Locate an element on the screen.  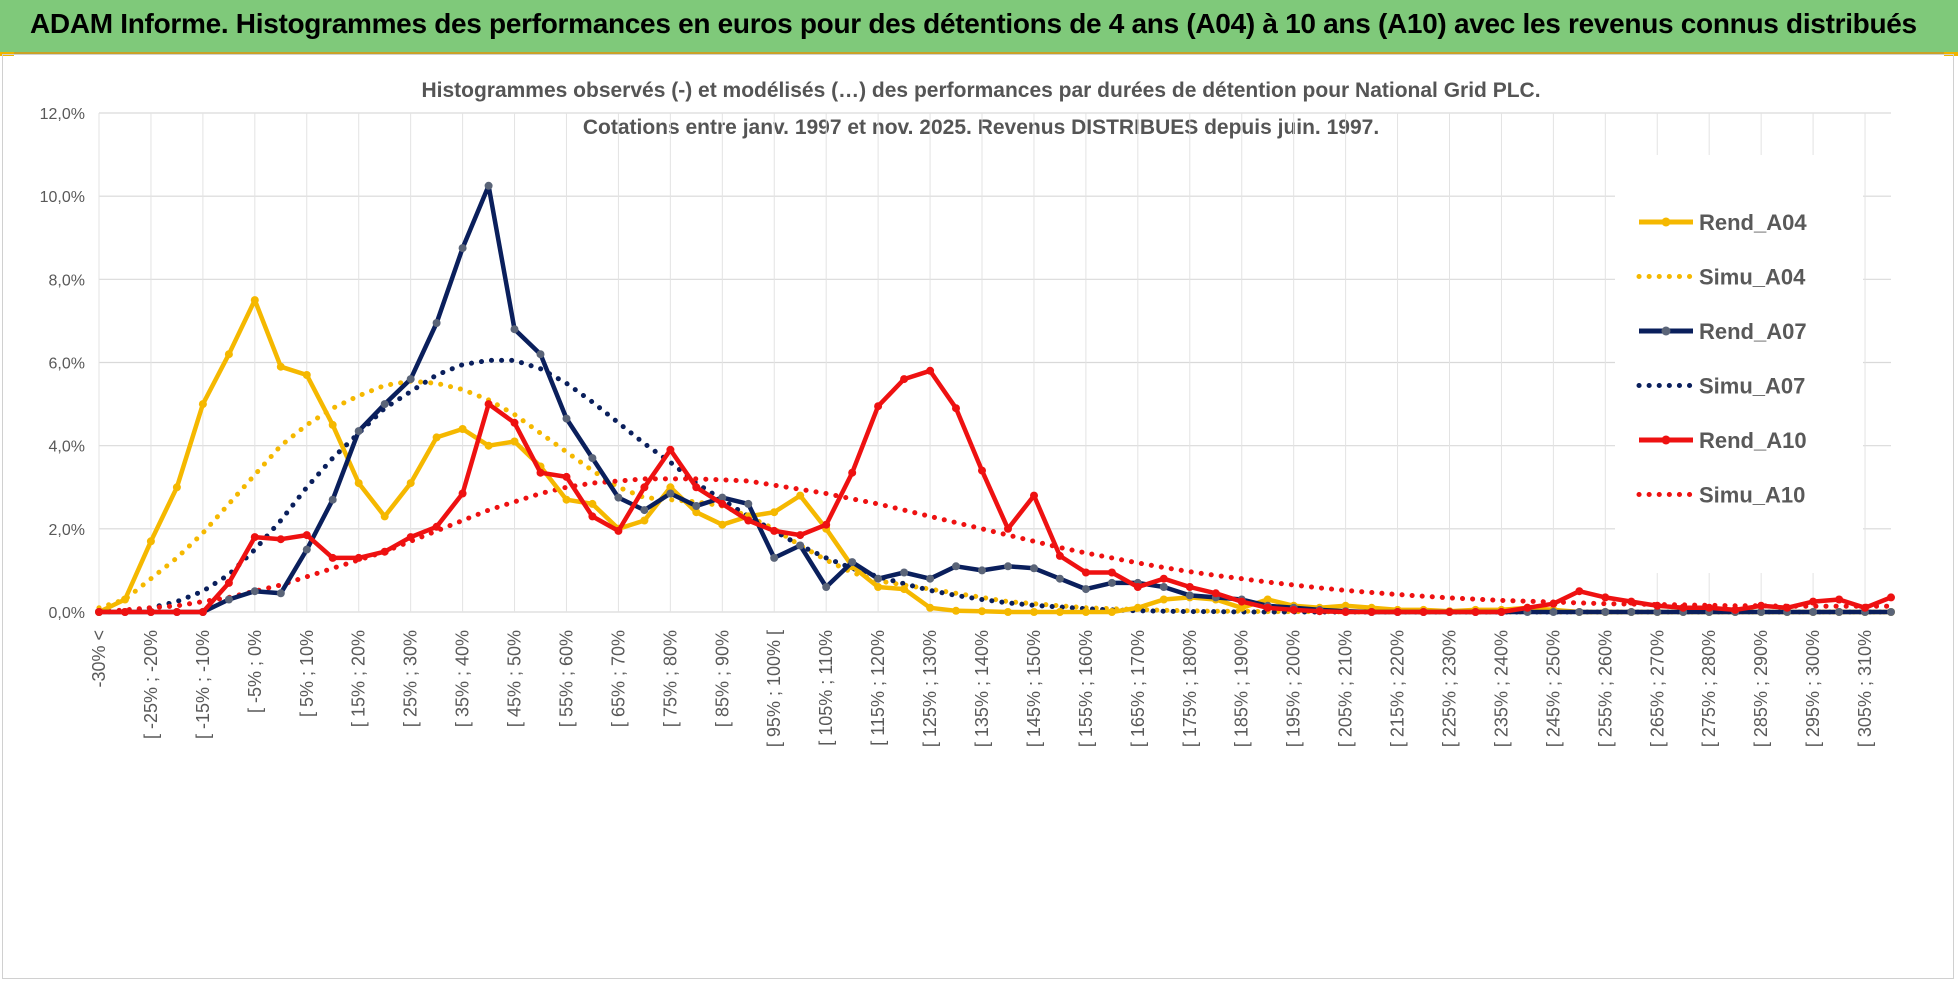
legend-item-simu-a07: Simu_A07 is located at coordinates (1720, 386).